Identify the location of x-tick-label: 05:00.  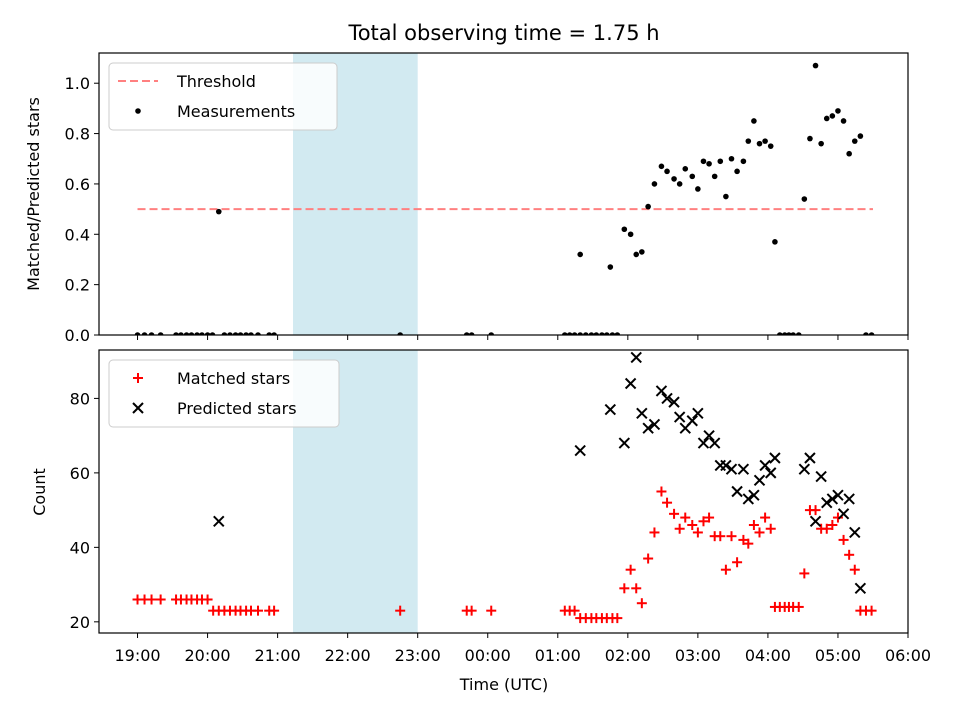
(838, 655).